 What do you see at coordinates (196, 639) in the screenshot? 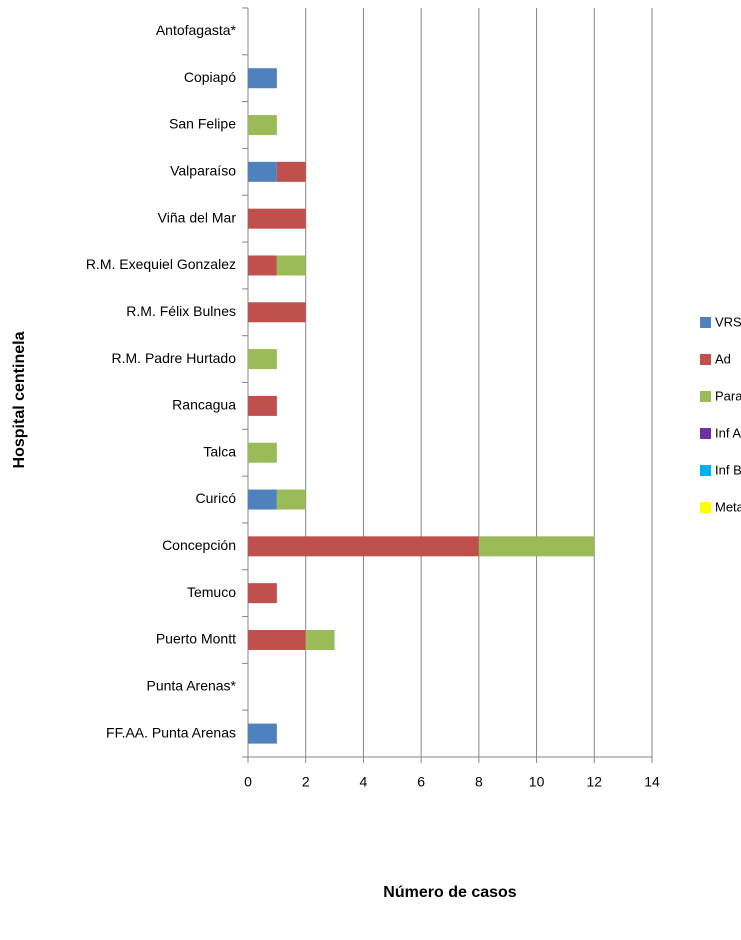
I see `y-tick-label: Puerto Montt` at bounding box center [196, 639].